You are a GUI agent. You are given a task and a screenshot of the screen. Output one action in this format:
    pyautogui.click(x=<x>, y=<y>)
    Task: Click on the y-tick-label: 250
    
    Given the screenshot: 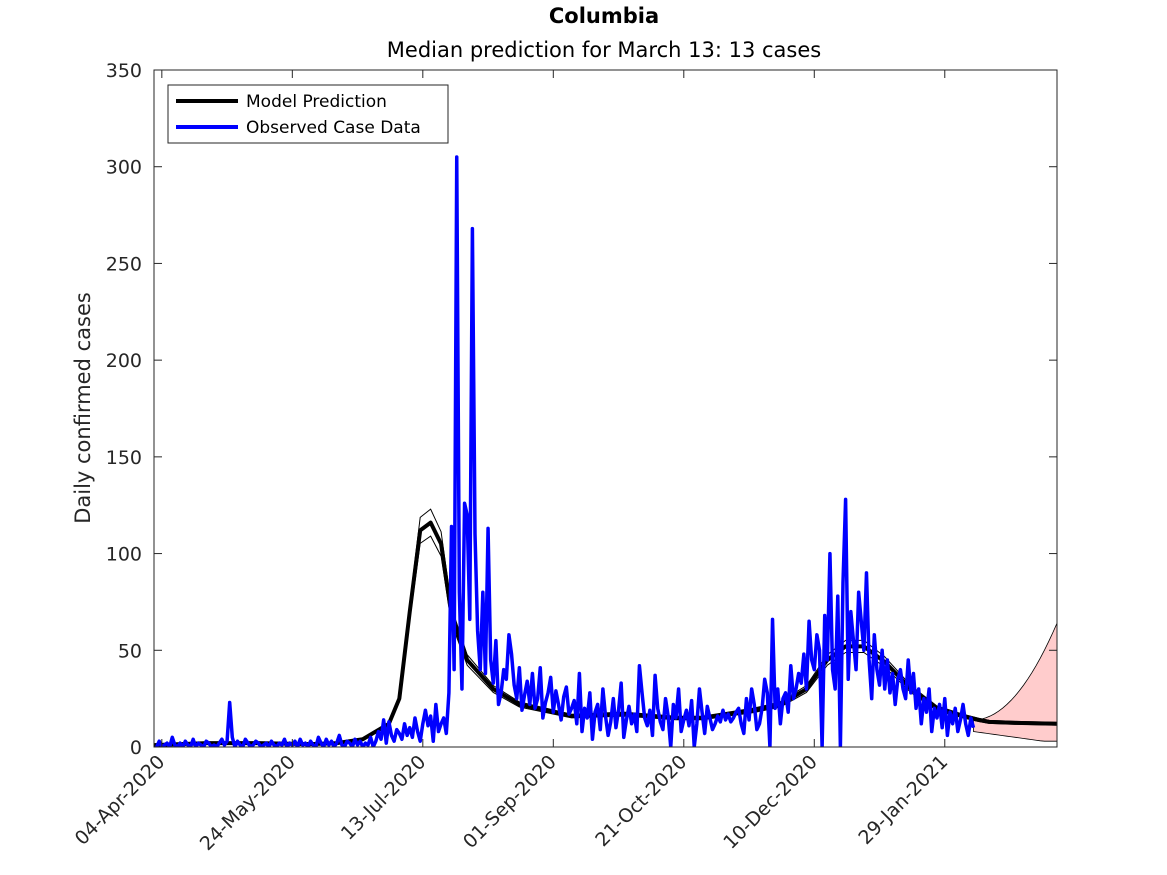 What is the action you would take?
    pyautogui.click(x=124, y=264)
    